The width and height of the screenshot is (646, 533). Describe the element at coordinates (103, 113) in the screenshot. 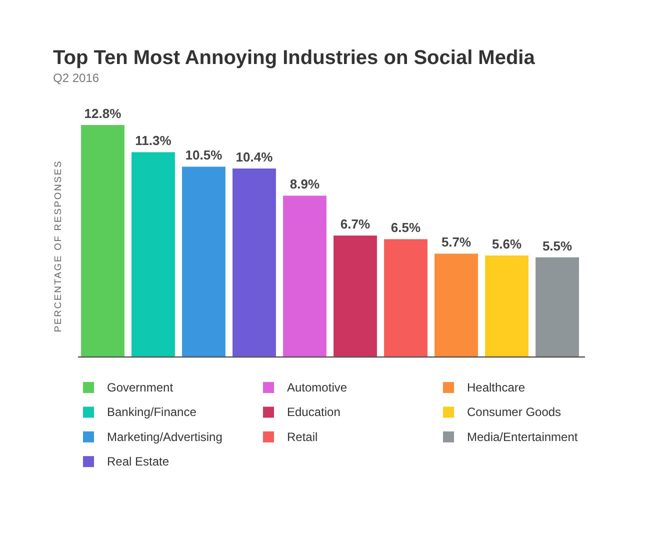

I see `data-label: 12.8%` at that location.